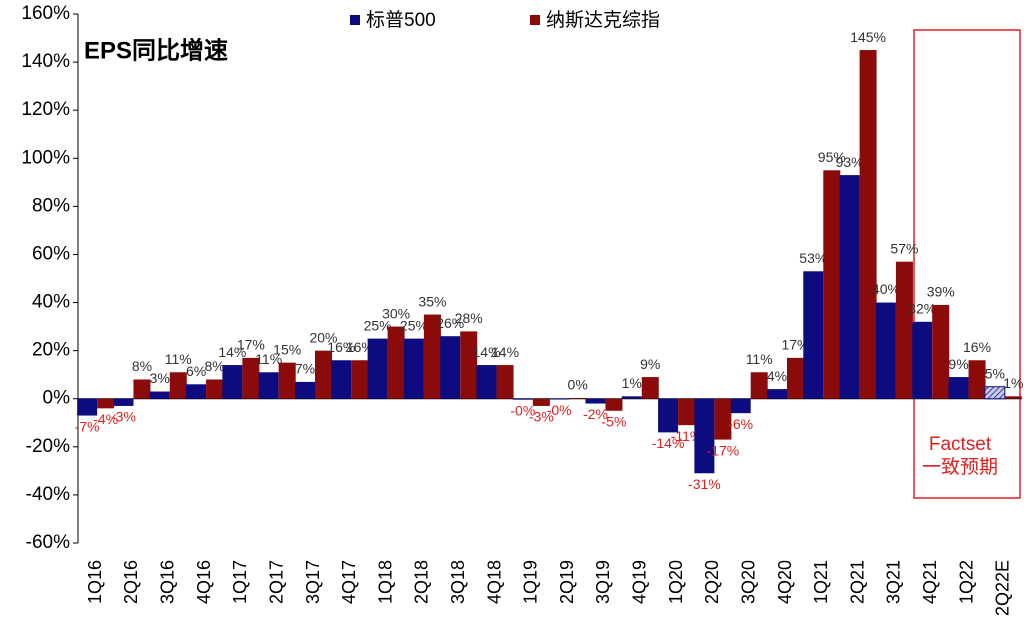  I want to click on chart-title: EPS同比增速, so click(156, 50).